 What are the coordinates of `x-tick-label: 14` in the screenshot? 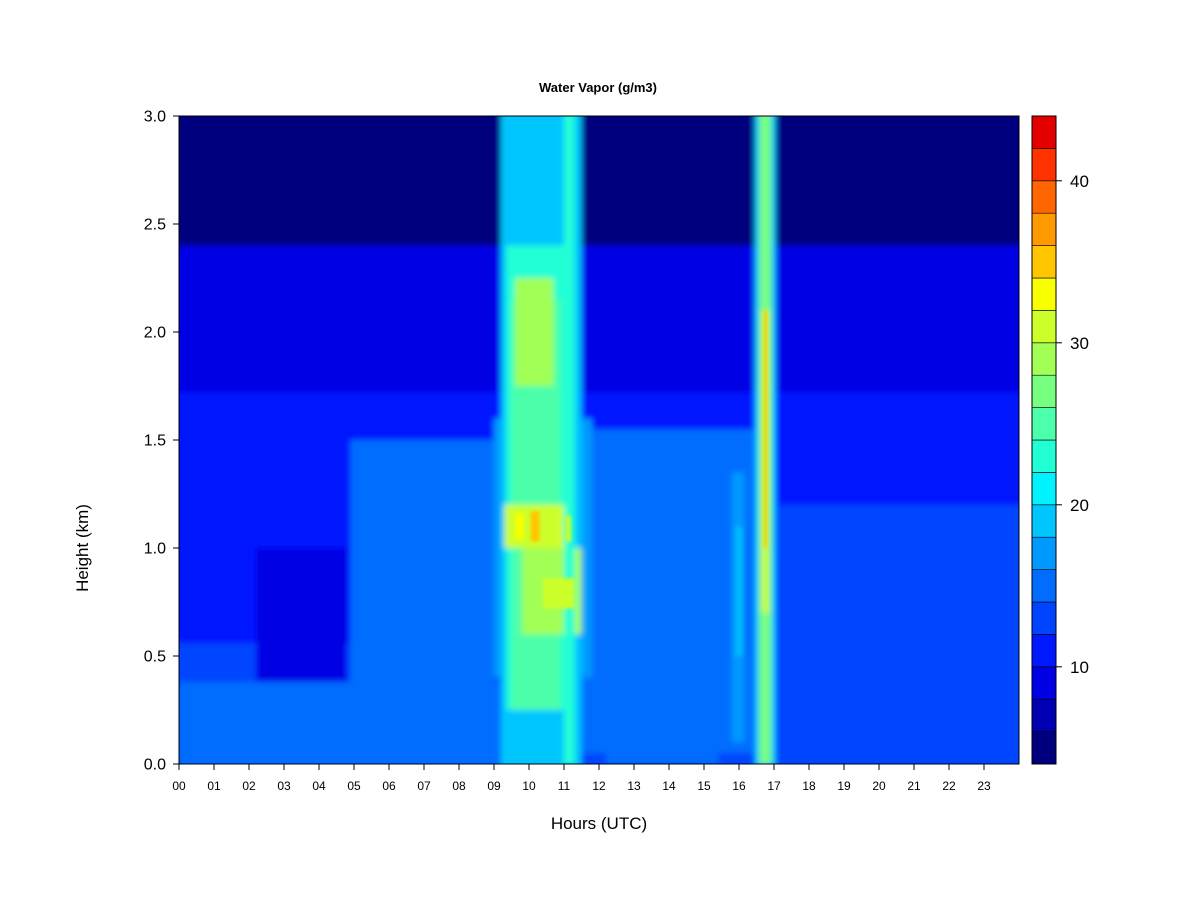 It's located at (669, 786).